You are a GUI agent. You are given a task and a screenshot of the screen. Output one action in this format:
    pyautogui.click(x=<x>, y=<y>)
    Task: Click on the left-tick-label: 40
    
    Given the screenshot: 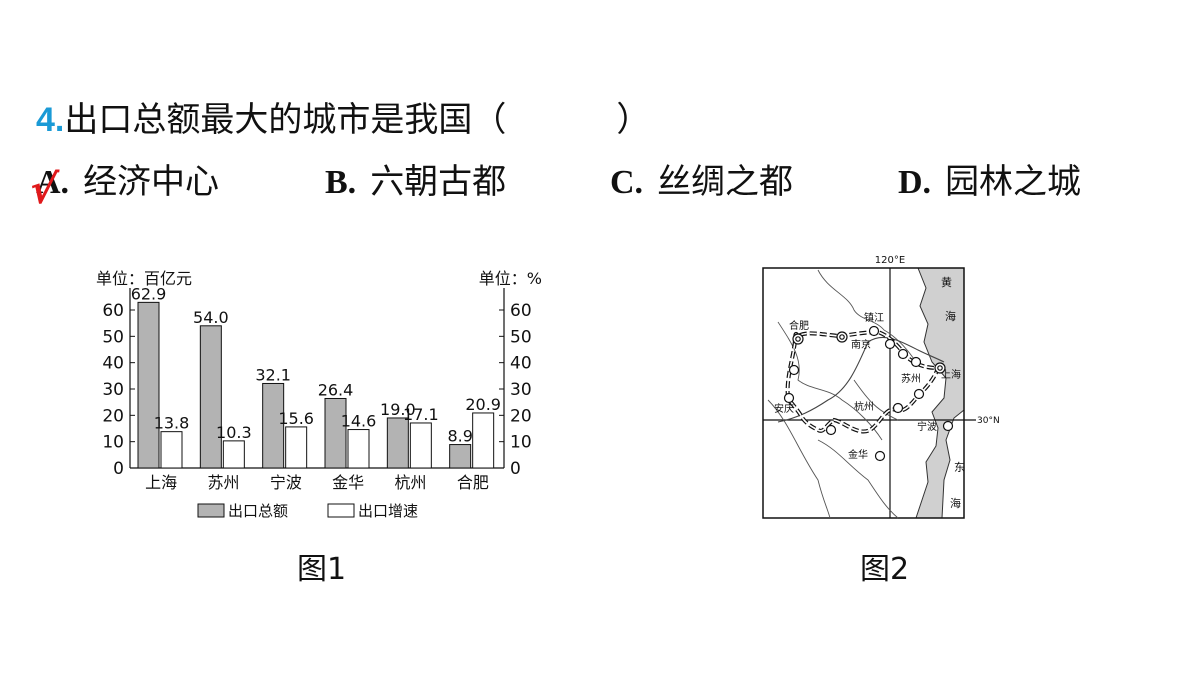 What is the action you would take?
    pyautogui.click(x=113, y=364)
    